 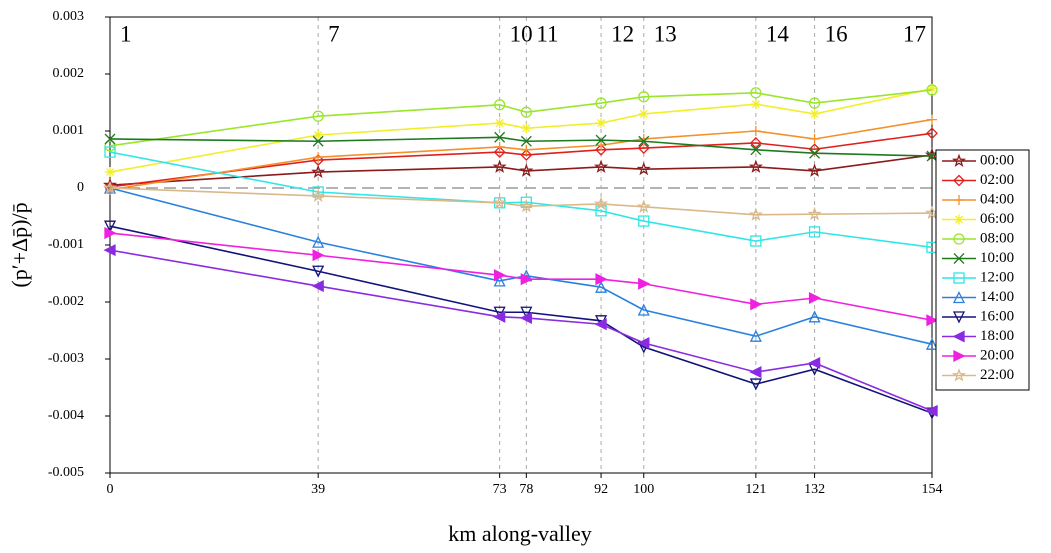 What do you see at coordinates (69, 130) in the screenshot?
I see `y-tick-label: 0.001` at bounding box center [69, 130].